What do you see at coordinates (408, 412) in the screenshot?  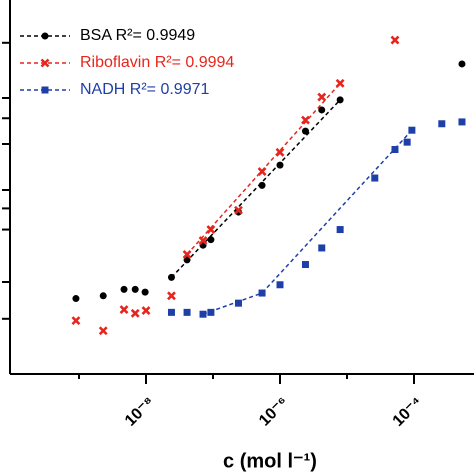 I see `x-tick-label: 10⁻⁴` at bounding box center [408, 412].